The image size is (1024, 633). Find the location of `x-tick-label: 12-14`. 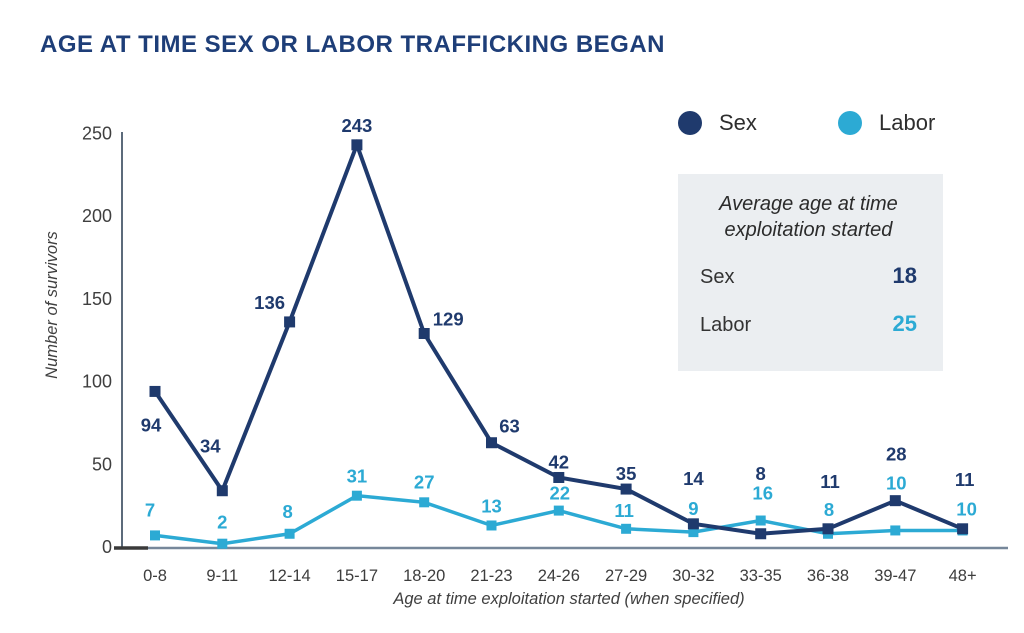

x-tick-label: 12-14 is located at coordinates (289, 576).